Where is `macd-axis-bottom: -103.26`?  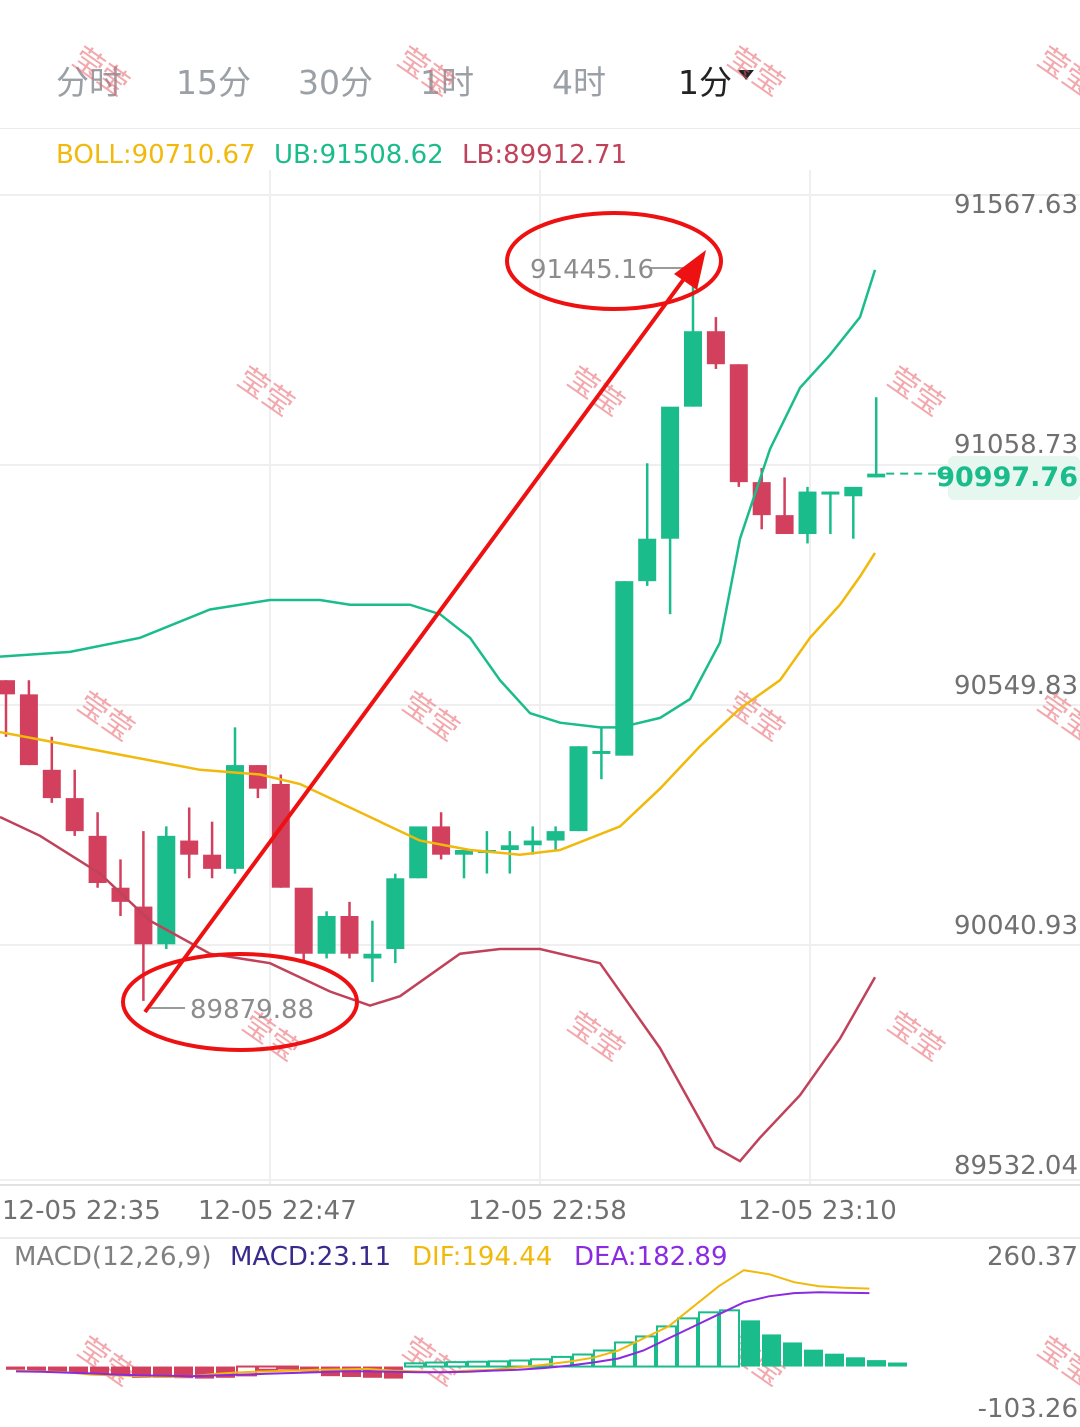 macd-axis-bottom: -103.26 is located at coordinates (1027, 1409).